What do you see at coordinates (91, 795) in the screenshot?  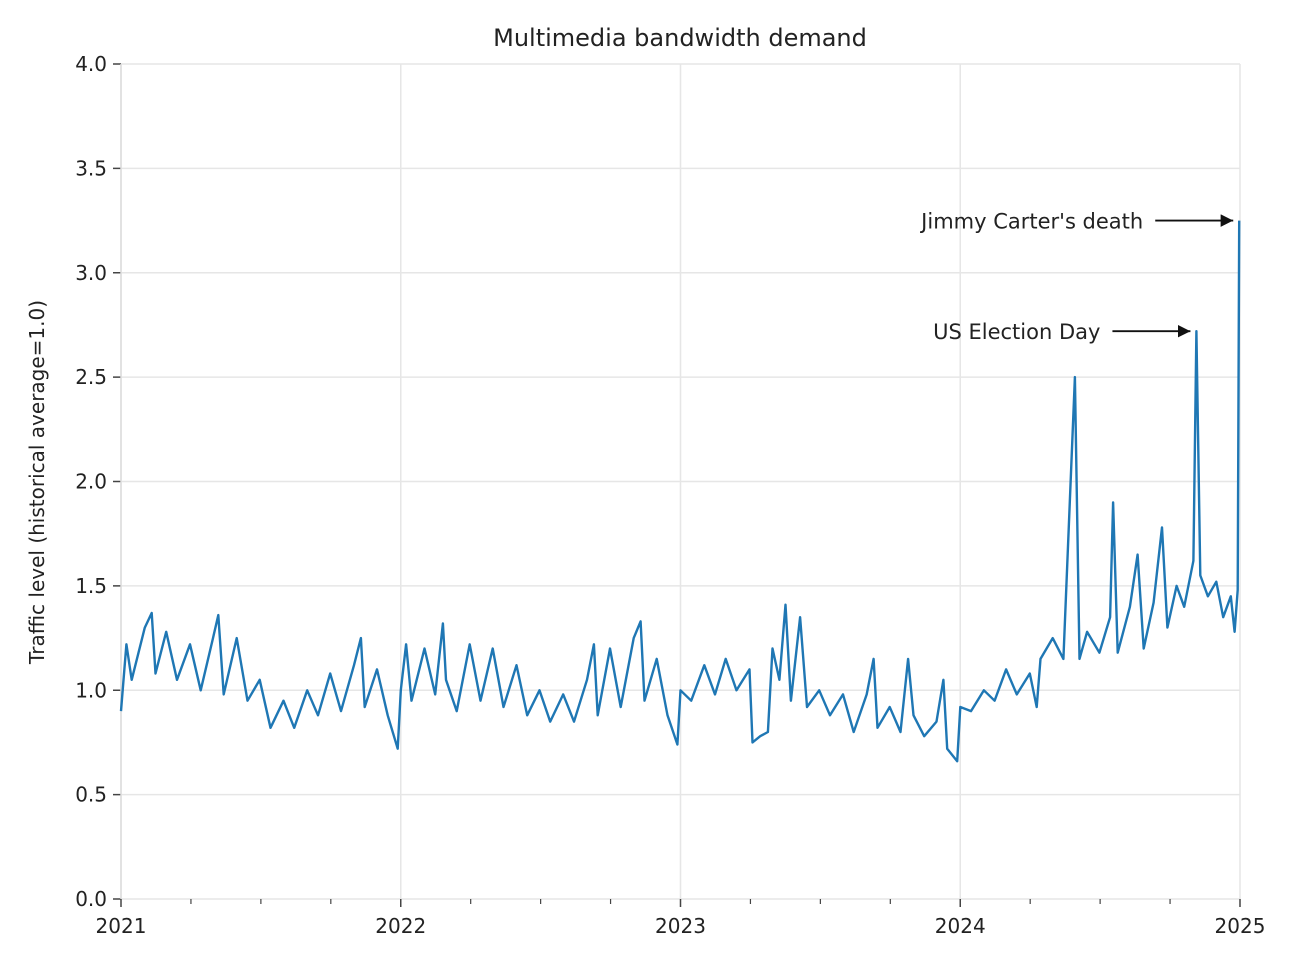 I see `y-tick-label: 0.5` at bounding box center [91, 795].